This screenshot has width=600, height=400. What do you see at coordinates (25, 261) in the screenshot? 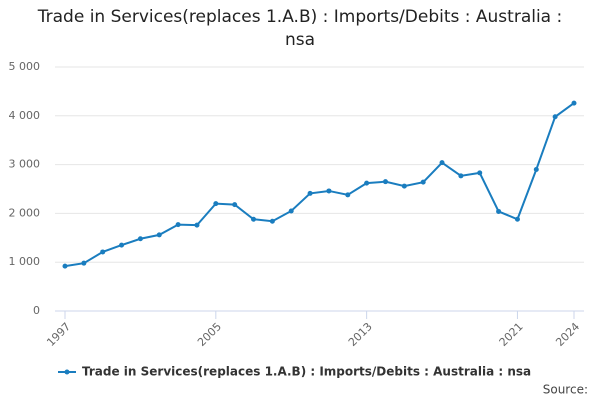
I see `y-tick-label: 1 000` at bounding box center [25, 261].